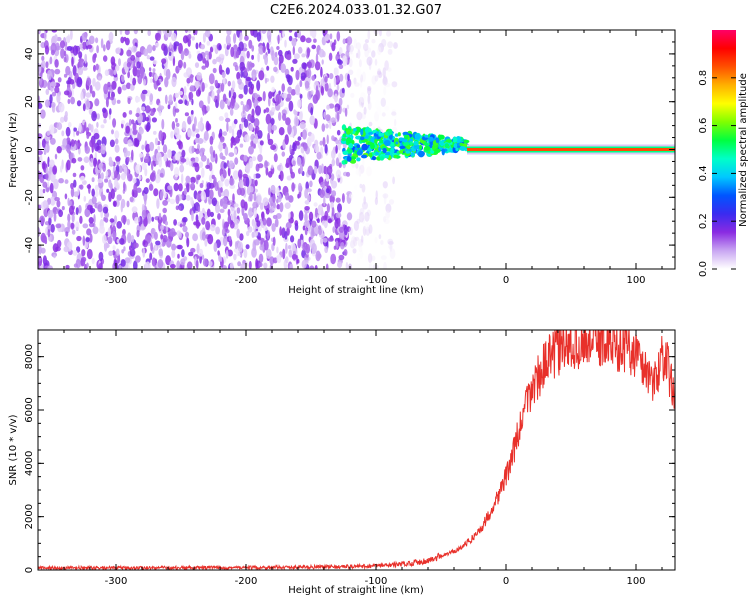  I want to click on spectrogram-ytick-label: 40, so click(29, 54).